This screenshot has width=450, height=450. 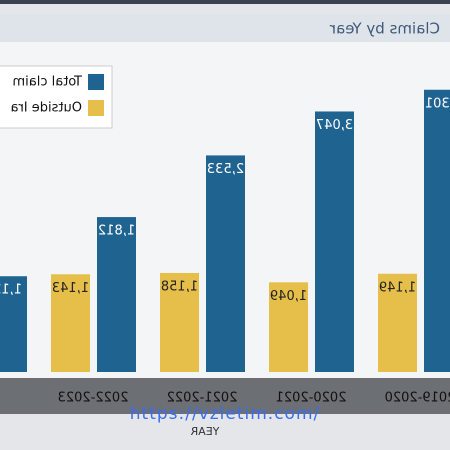 What do you see at coordinates (46, 108) in the screenshot?
I see `legend-label: Outside Ira` at bounding box center [46, 108].